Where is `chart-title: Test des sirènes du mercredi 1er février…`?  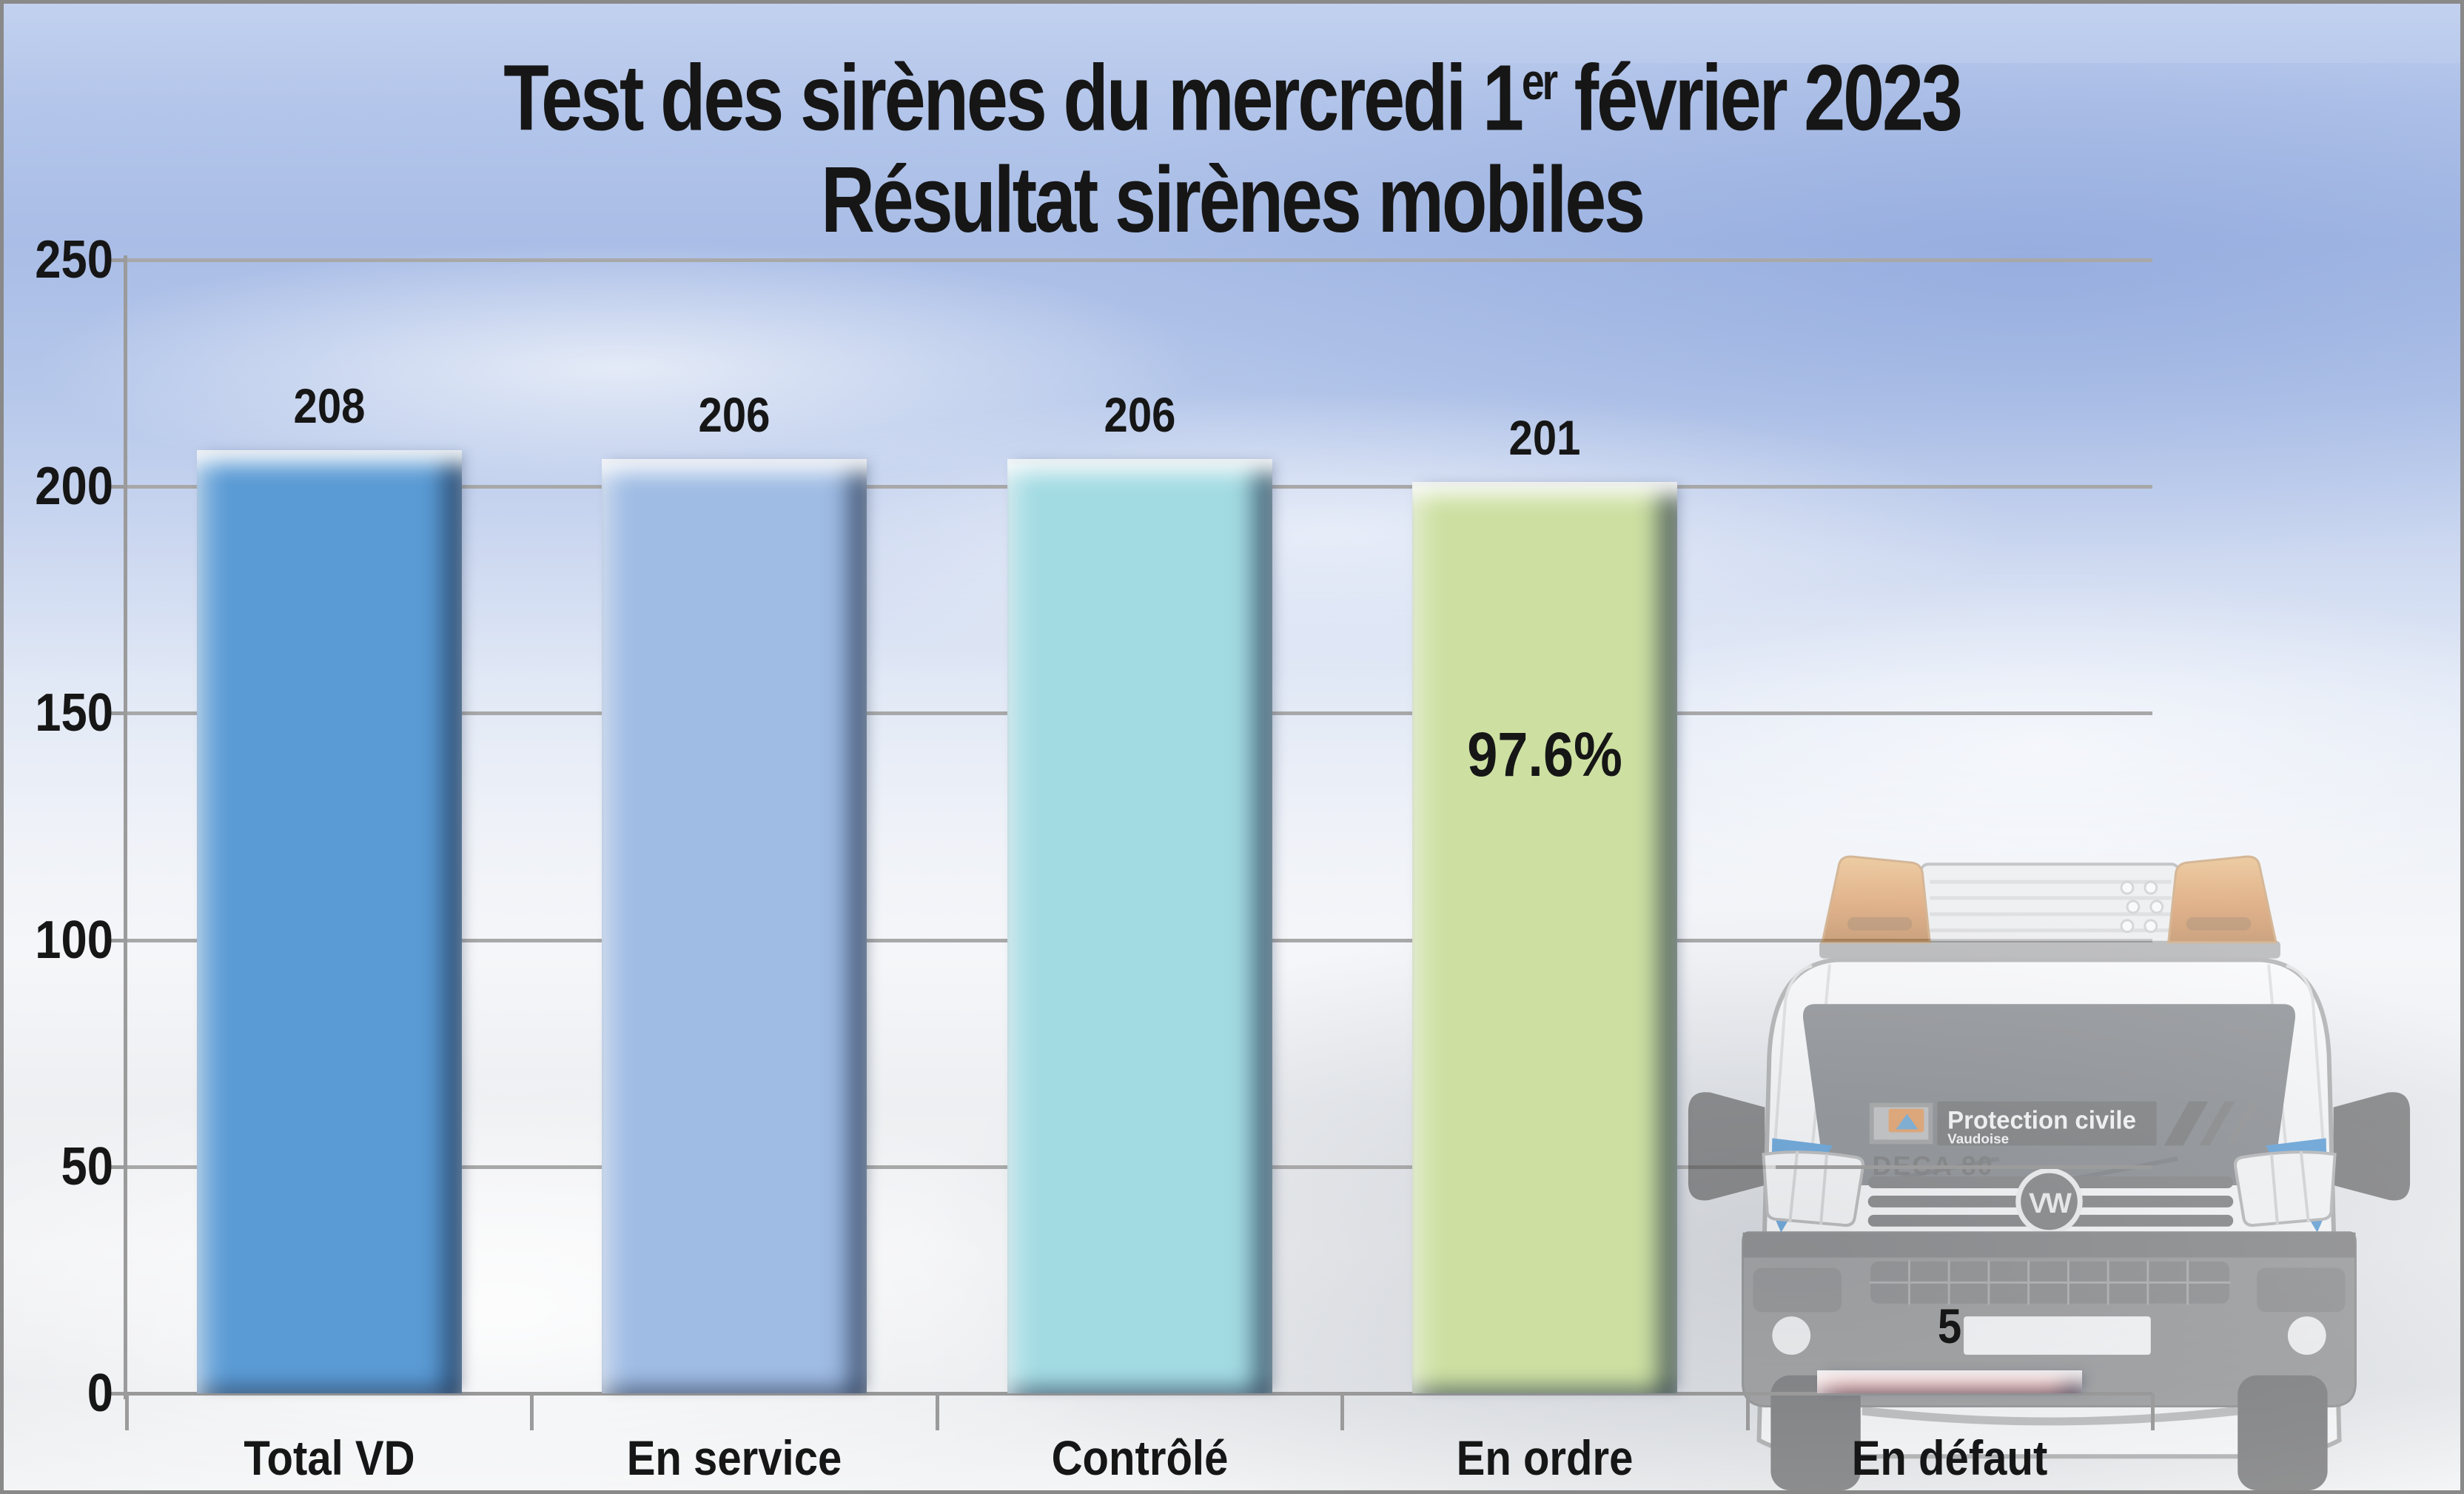 chart-title: Test des sirènes du mercredi 1er février… is located at coordinates (1232, 140).